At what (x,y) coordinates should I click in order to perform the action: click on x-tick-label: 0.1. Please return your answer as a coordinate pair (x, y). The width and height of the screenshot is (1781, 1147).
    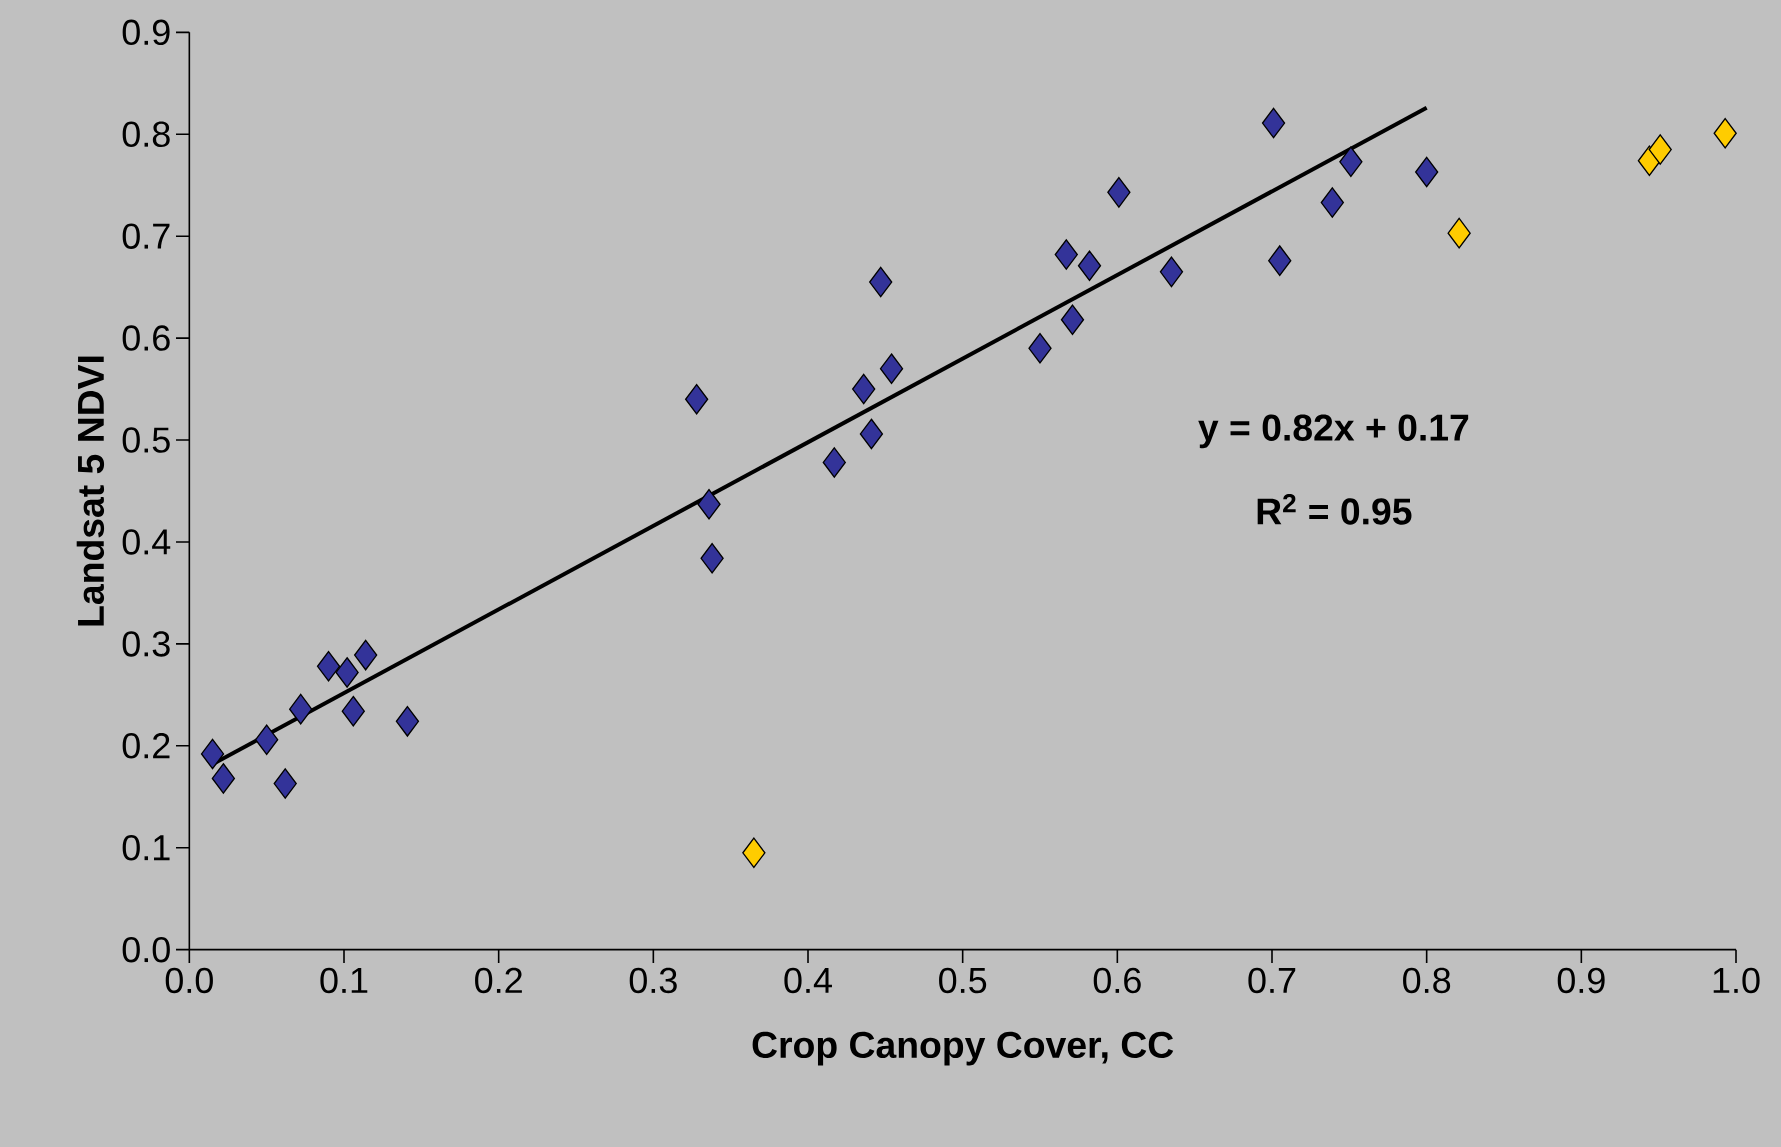
    Looking at the image, I should click on (344, 980).